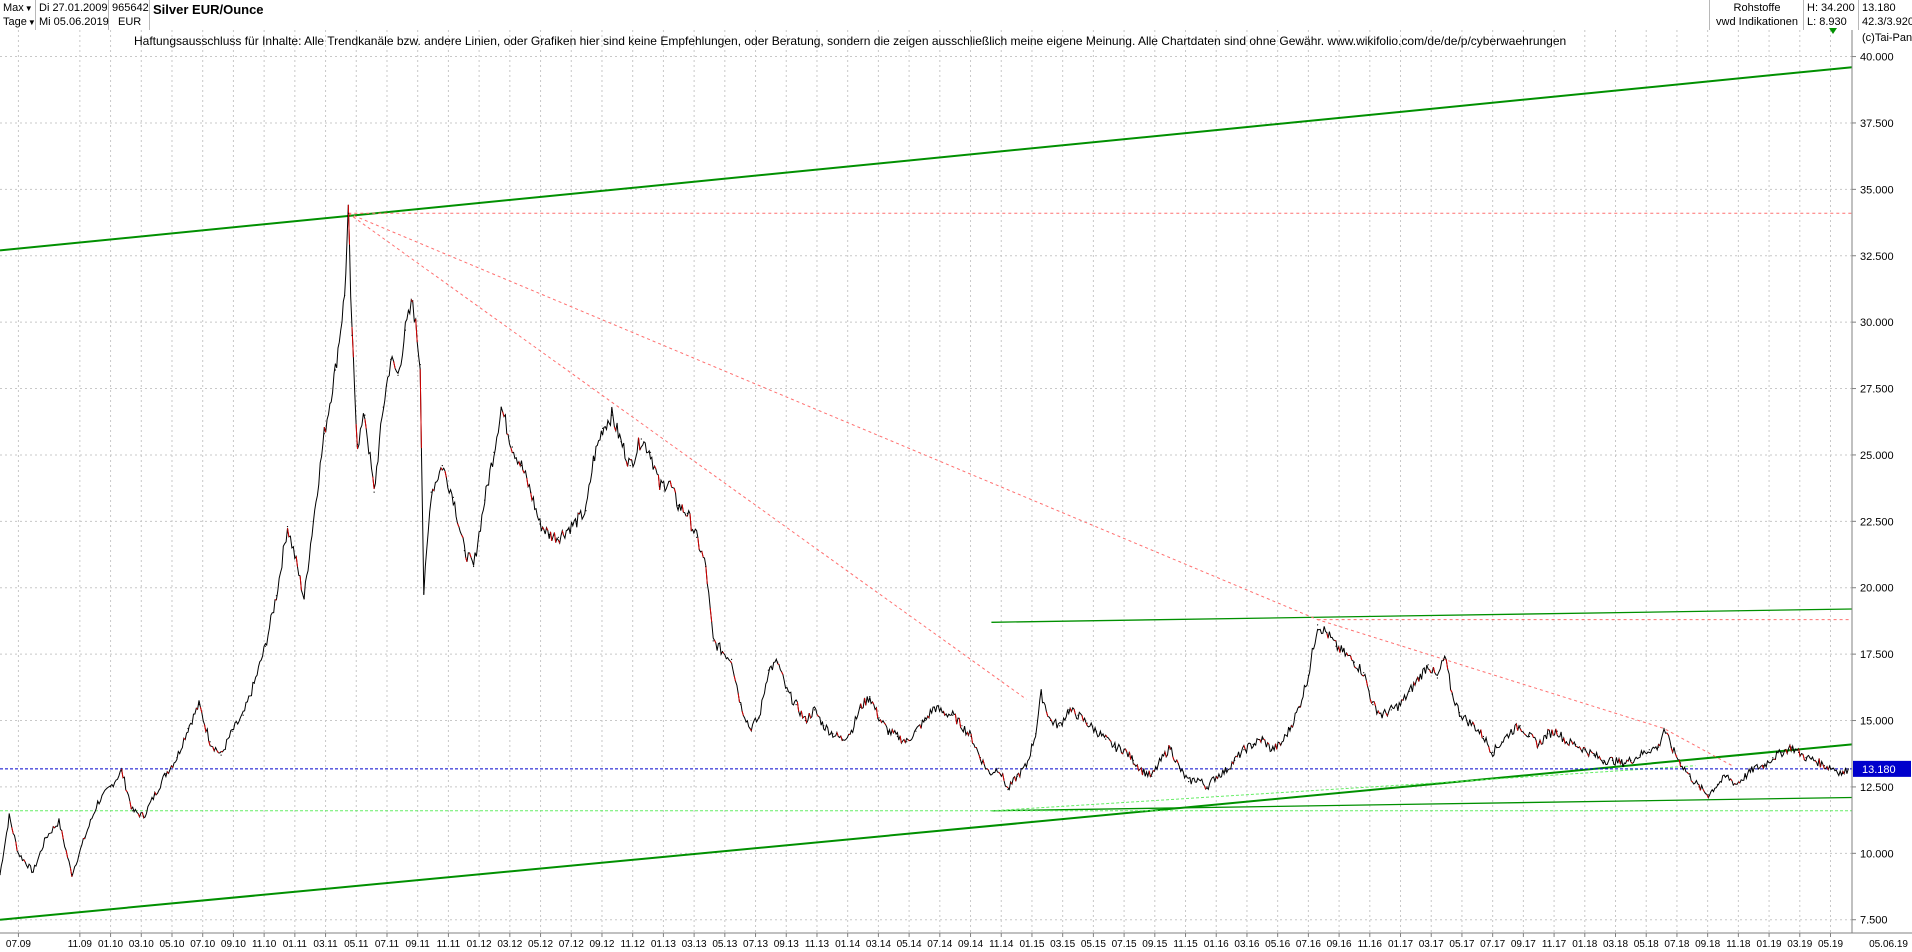  What do you see at coordinates (1874, 921) in the screenshot?
I see `y-tick-label: 7.500` at bounding box center [1874, 921].